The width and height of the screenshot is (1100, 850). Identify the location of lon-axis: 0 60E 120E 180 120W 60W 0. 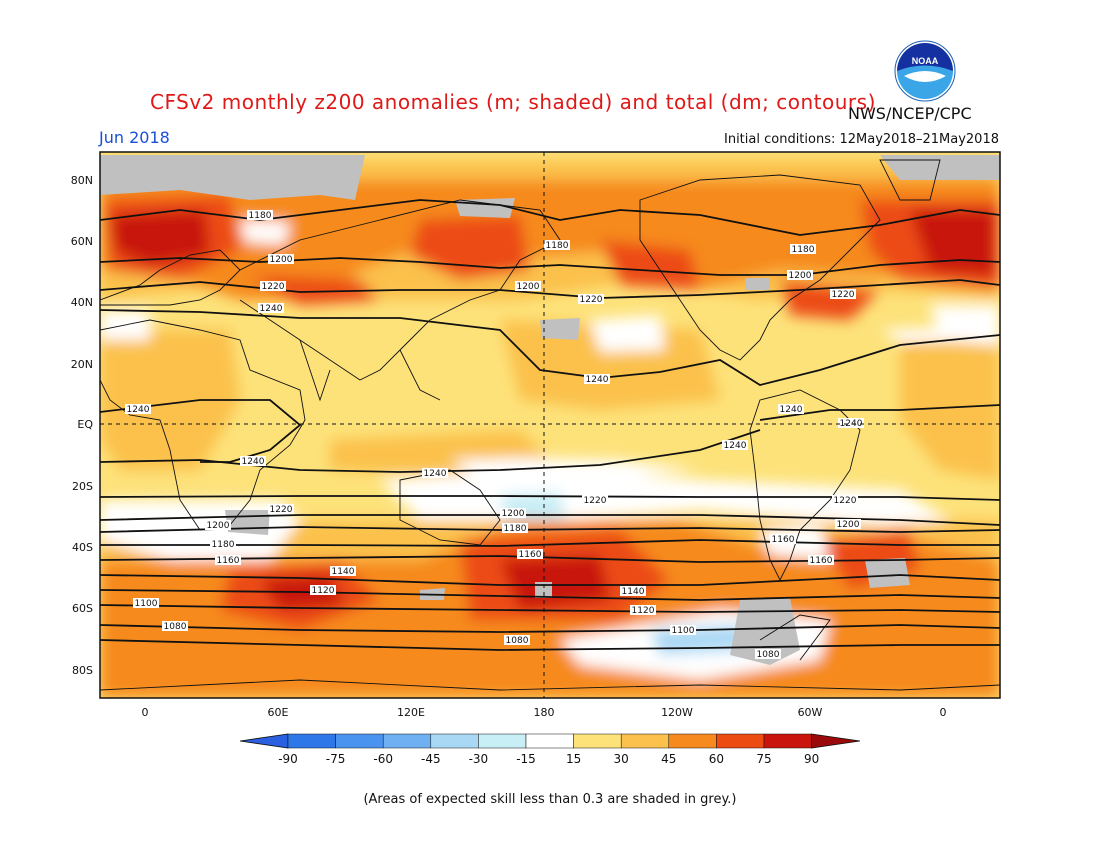
(544, 712).